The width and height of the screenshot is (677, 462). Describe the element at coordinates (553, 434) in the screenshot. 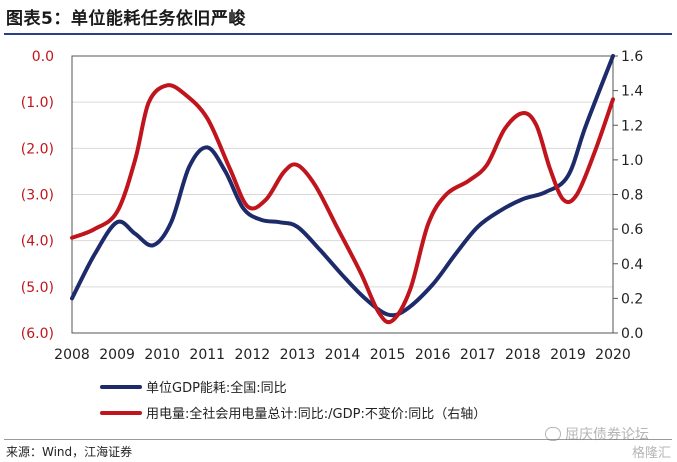

I see `wechat-icon` at that location.